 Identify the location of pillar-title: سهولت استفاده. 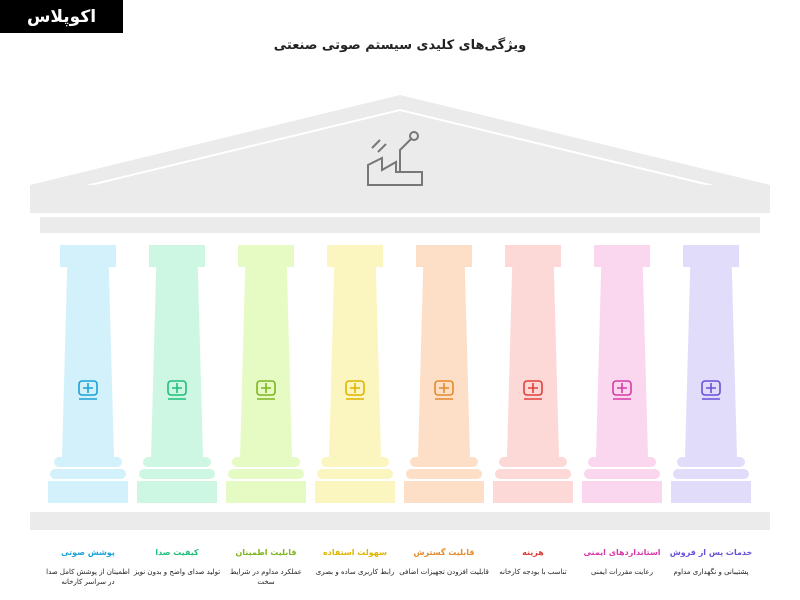
(355, 552).